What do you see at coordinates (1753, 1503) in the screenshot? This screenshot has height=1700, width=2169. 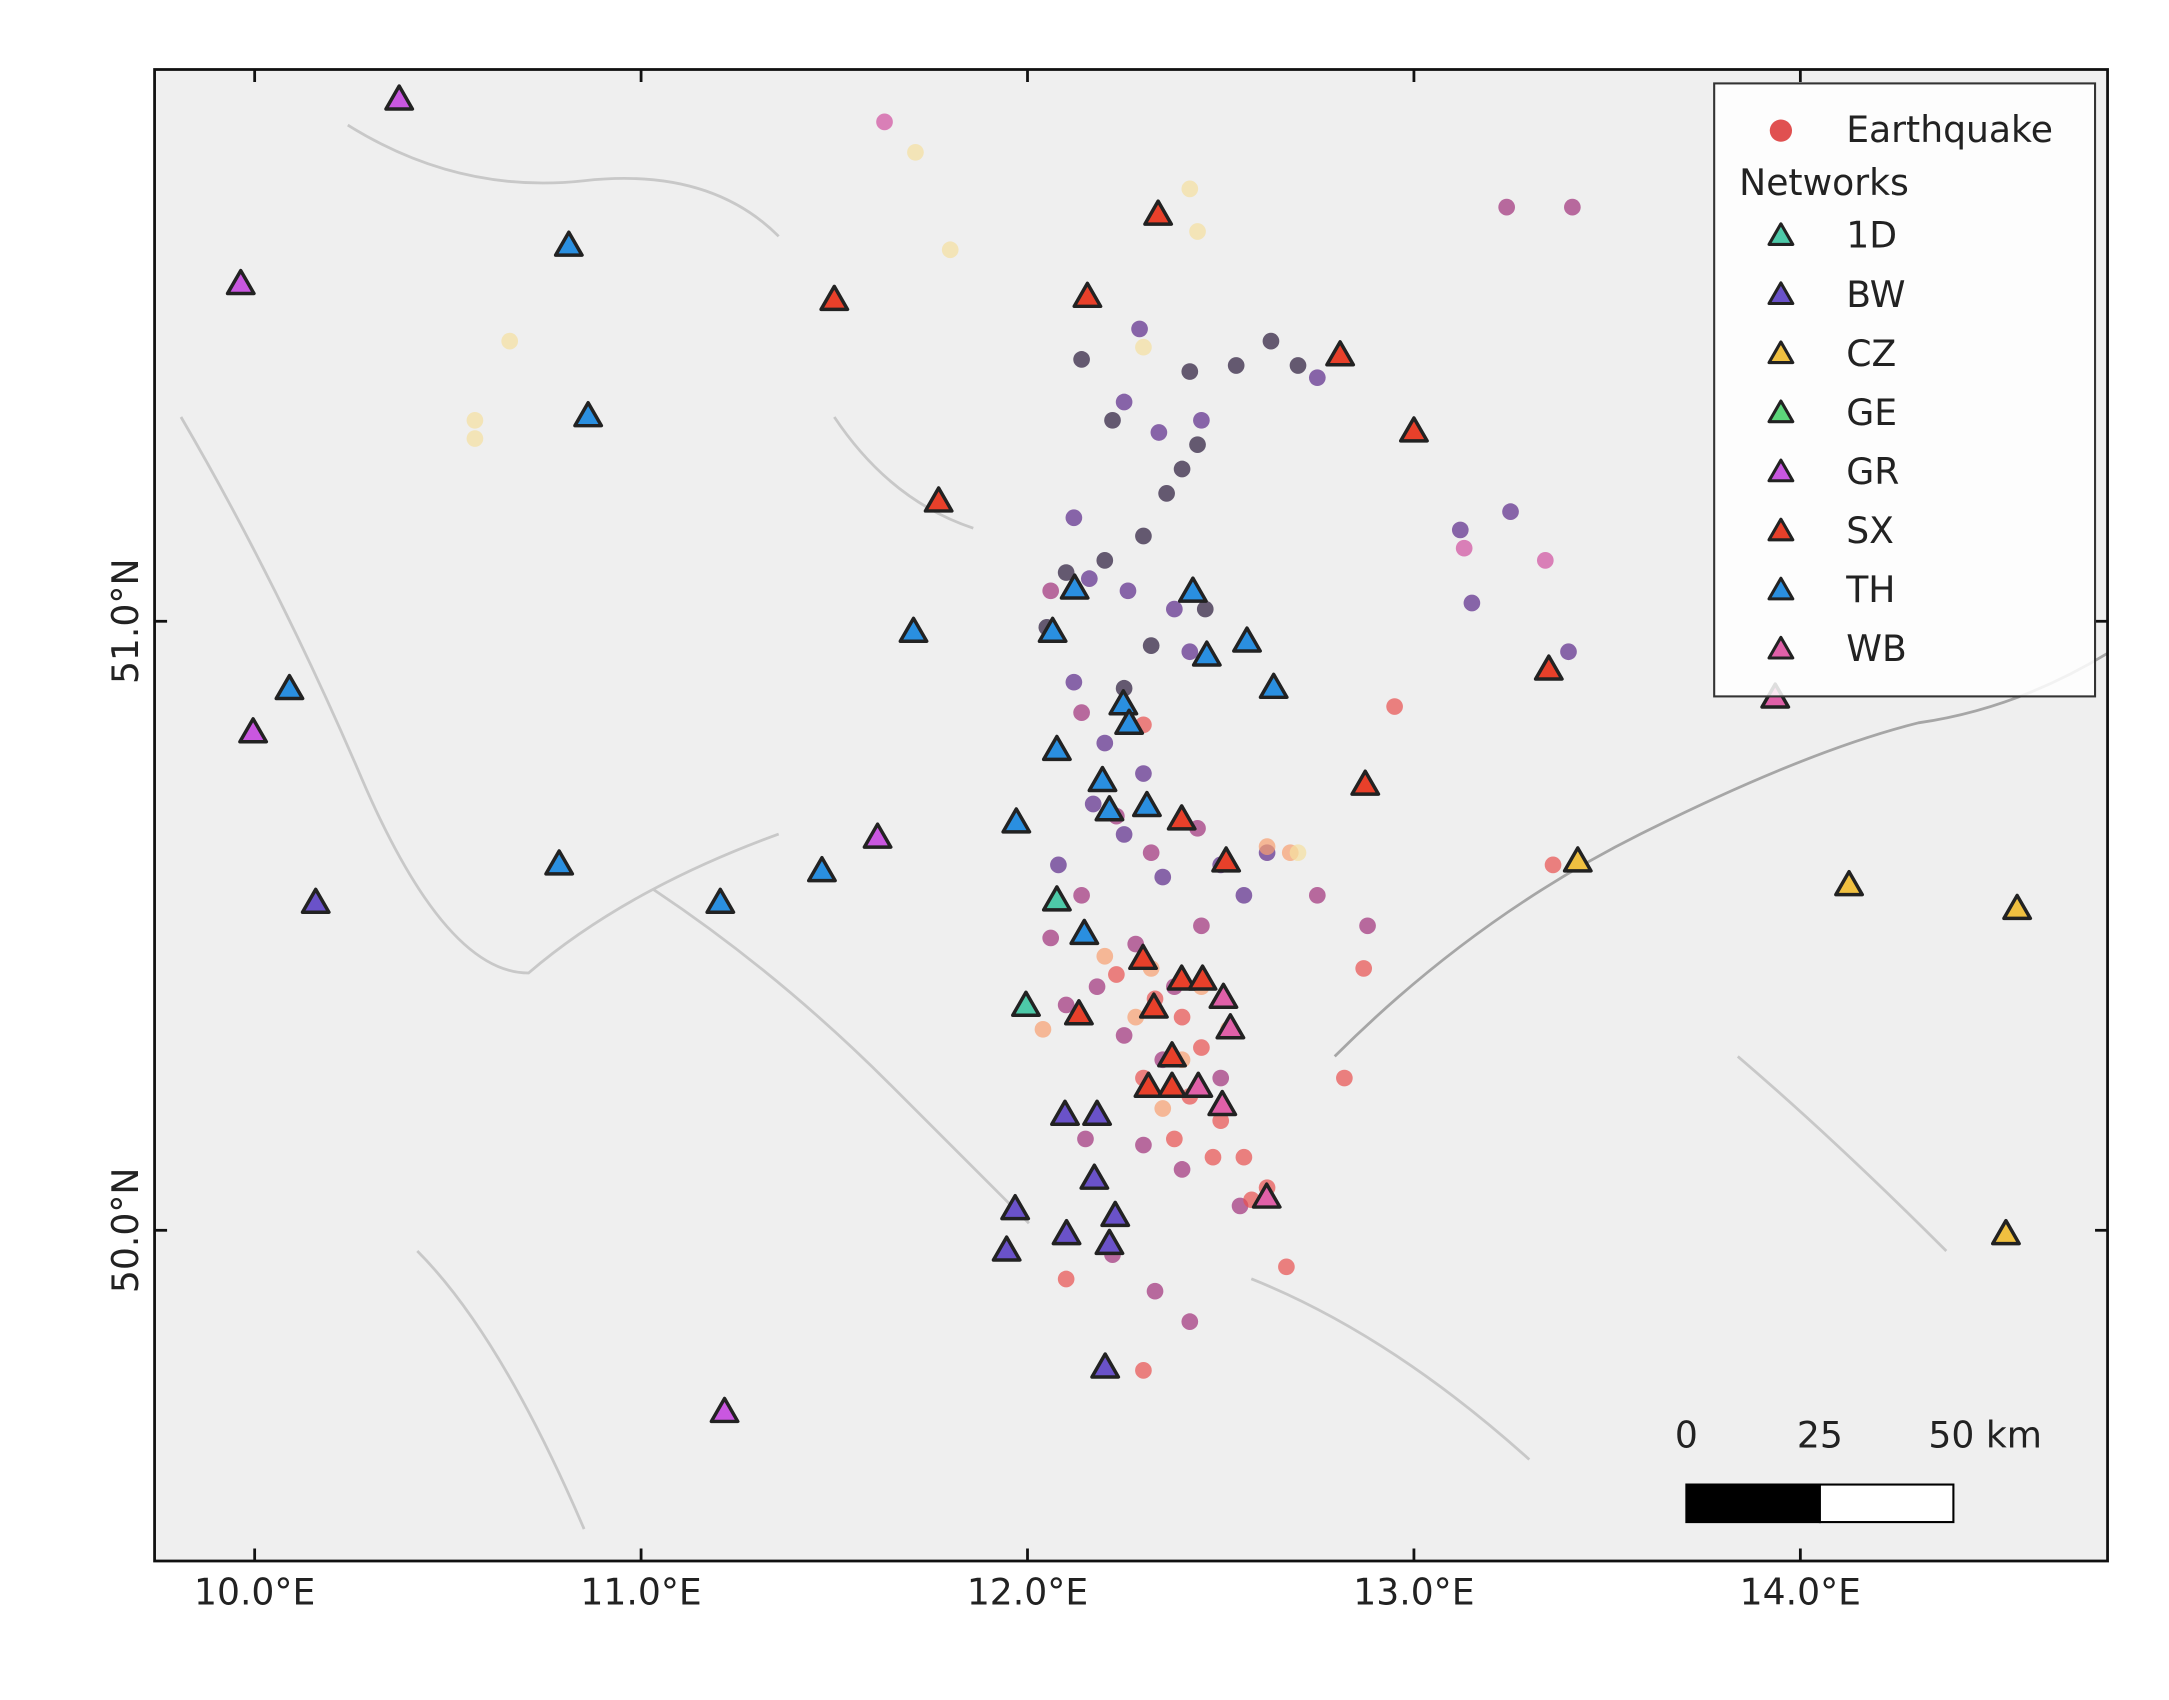 I see `scale-segment` at bounding box center [1753, 1503].